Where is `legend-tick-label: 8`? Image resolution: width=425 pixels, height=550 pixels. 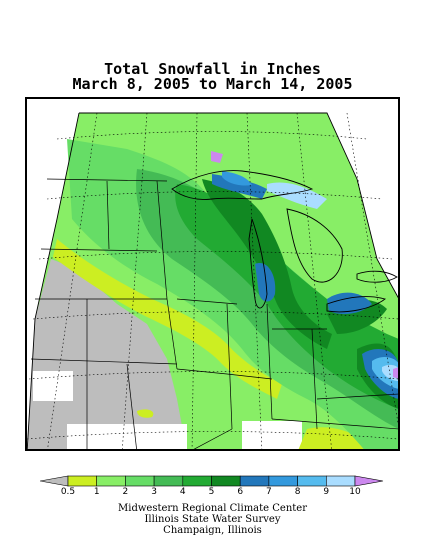 legend-tick-label: 8 is located at coordinates (297, 492).